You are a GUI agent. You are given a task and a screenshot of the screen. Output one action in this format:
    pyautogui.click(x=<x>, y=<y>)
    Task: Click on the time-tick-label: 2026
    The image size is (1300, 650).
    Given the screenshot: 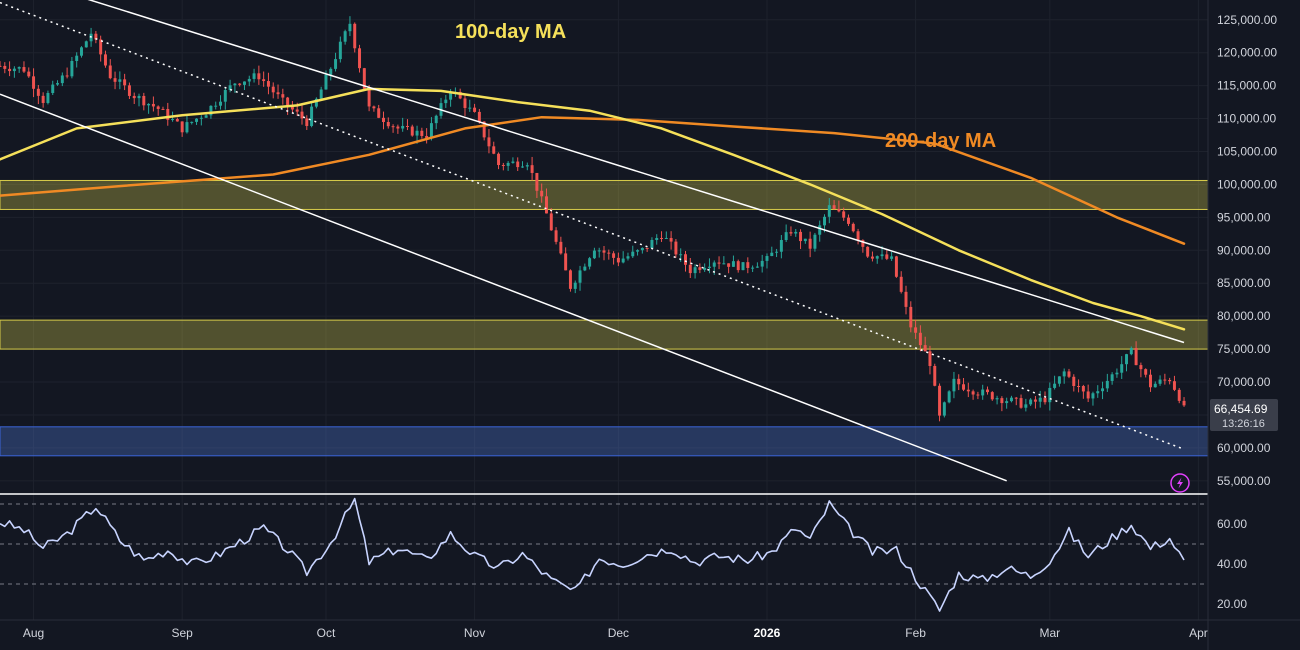 What is the action you would take?
    pyautogui.click(x=767, y=633)
    